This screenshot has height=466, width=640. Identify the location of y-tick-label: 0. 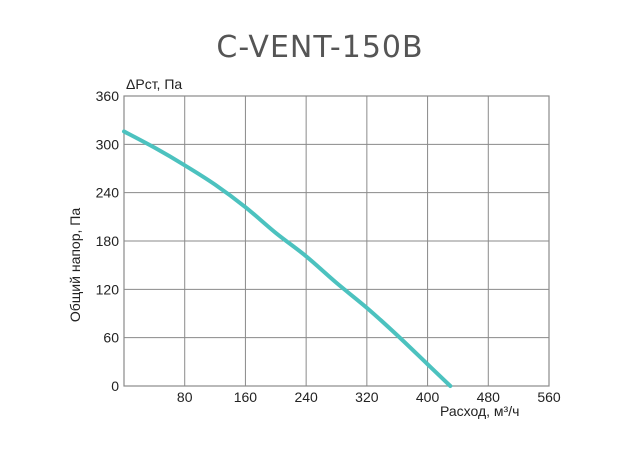
(115, 386).